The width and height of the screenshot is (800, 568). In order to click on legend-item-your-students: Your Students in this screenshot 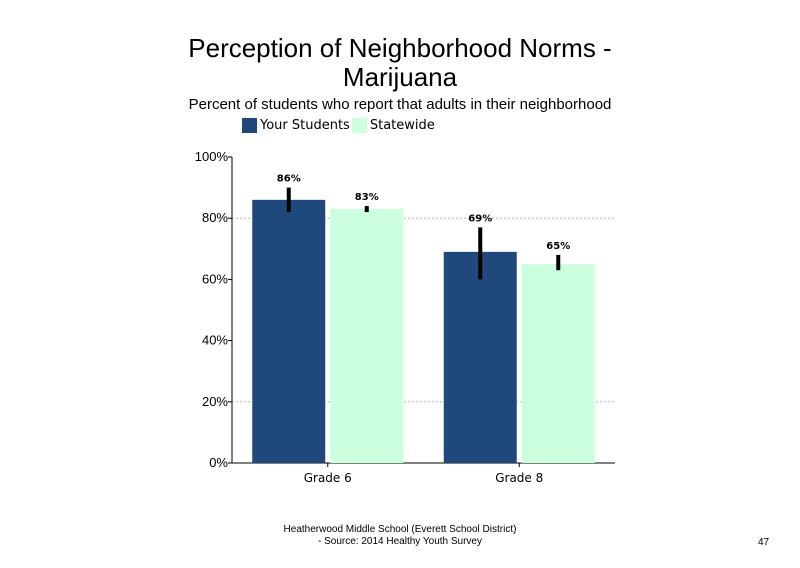, I will do `click(296, 125)`.